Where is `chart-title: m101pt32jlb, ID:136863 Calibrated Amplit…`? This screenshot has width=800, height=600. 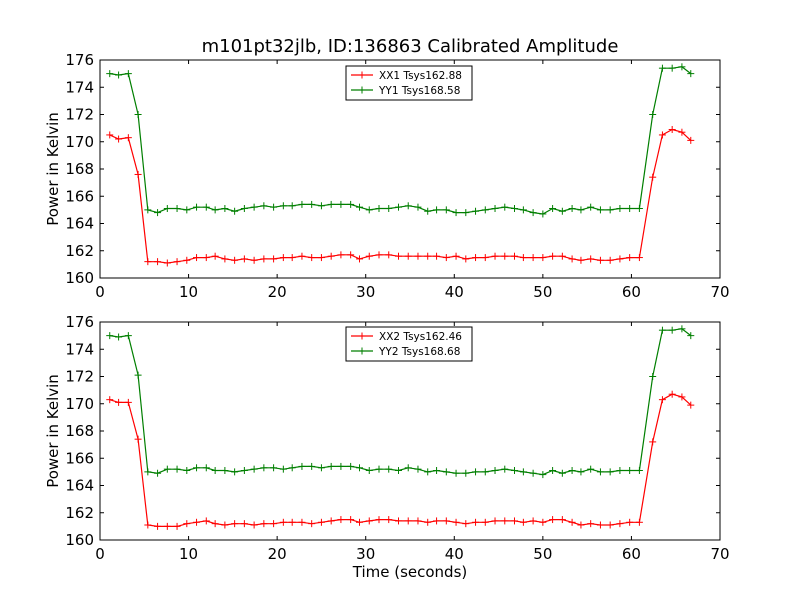 chart-title: m101pt32jlb, ID:136863 Calibrated Amplit… is located at coordinates (410, 46).